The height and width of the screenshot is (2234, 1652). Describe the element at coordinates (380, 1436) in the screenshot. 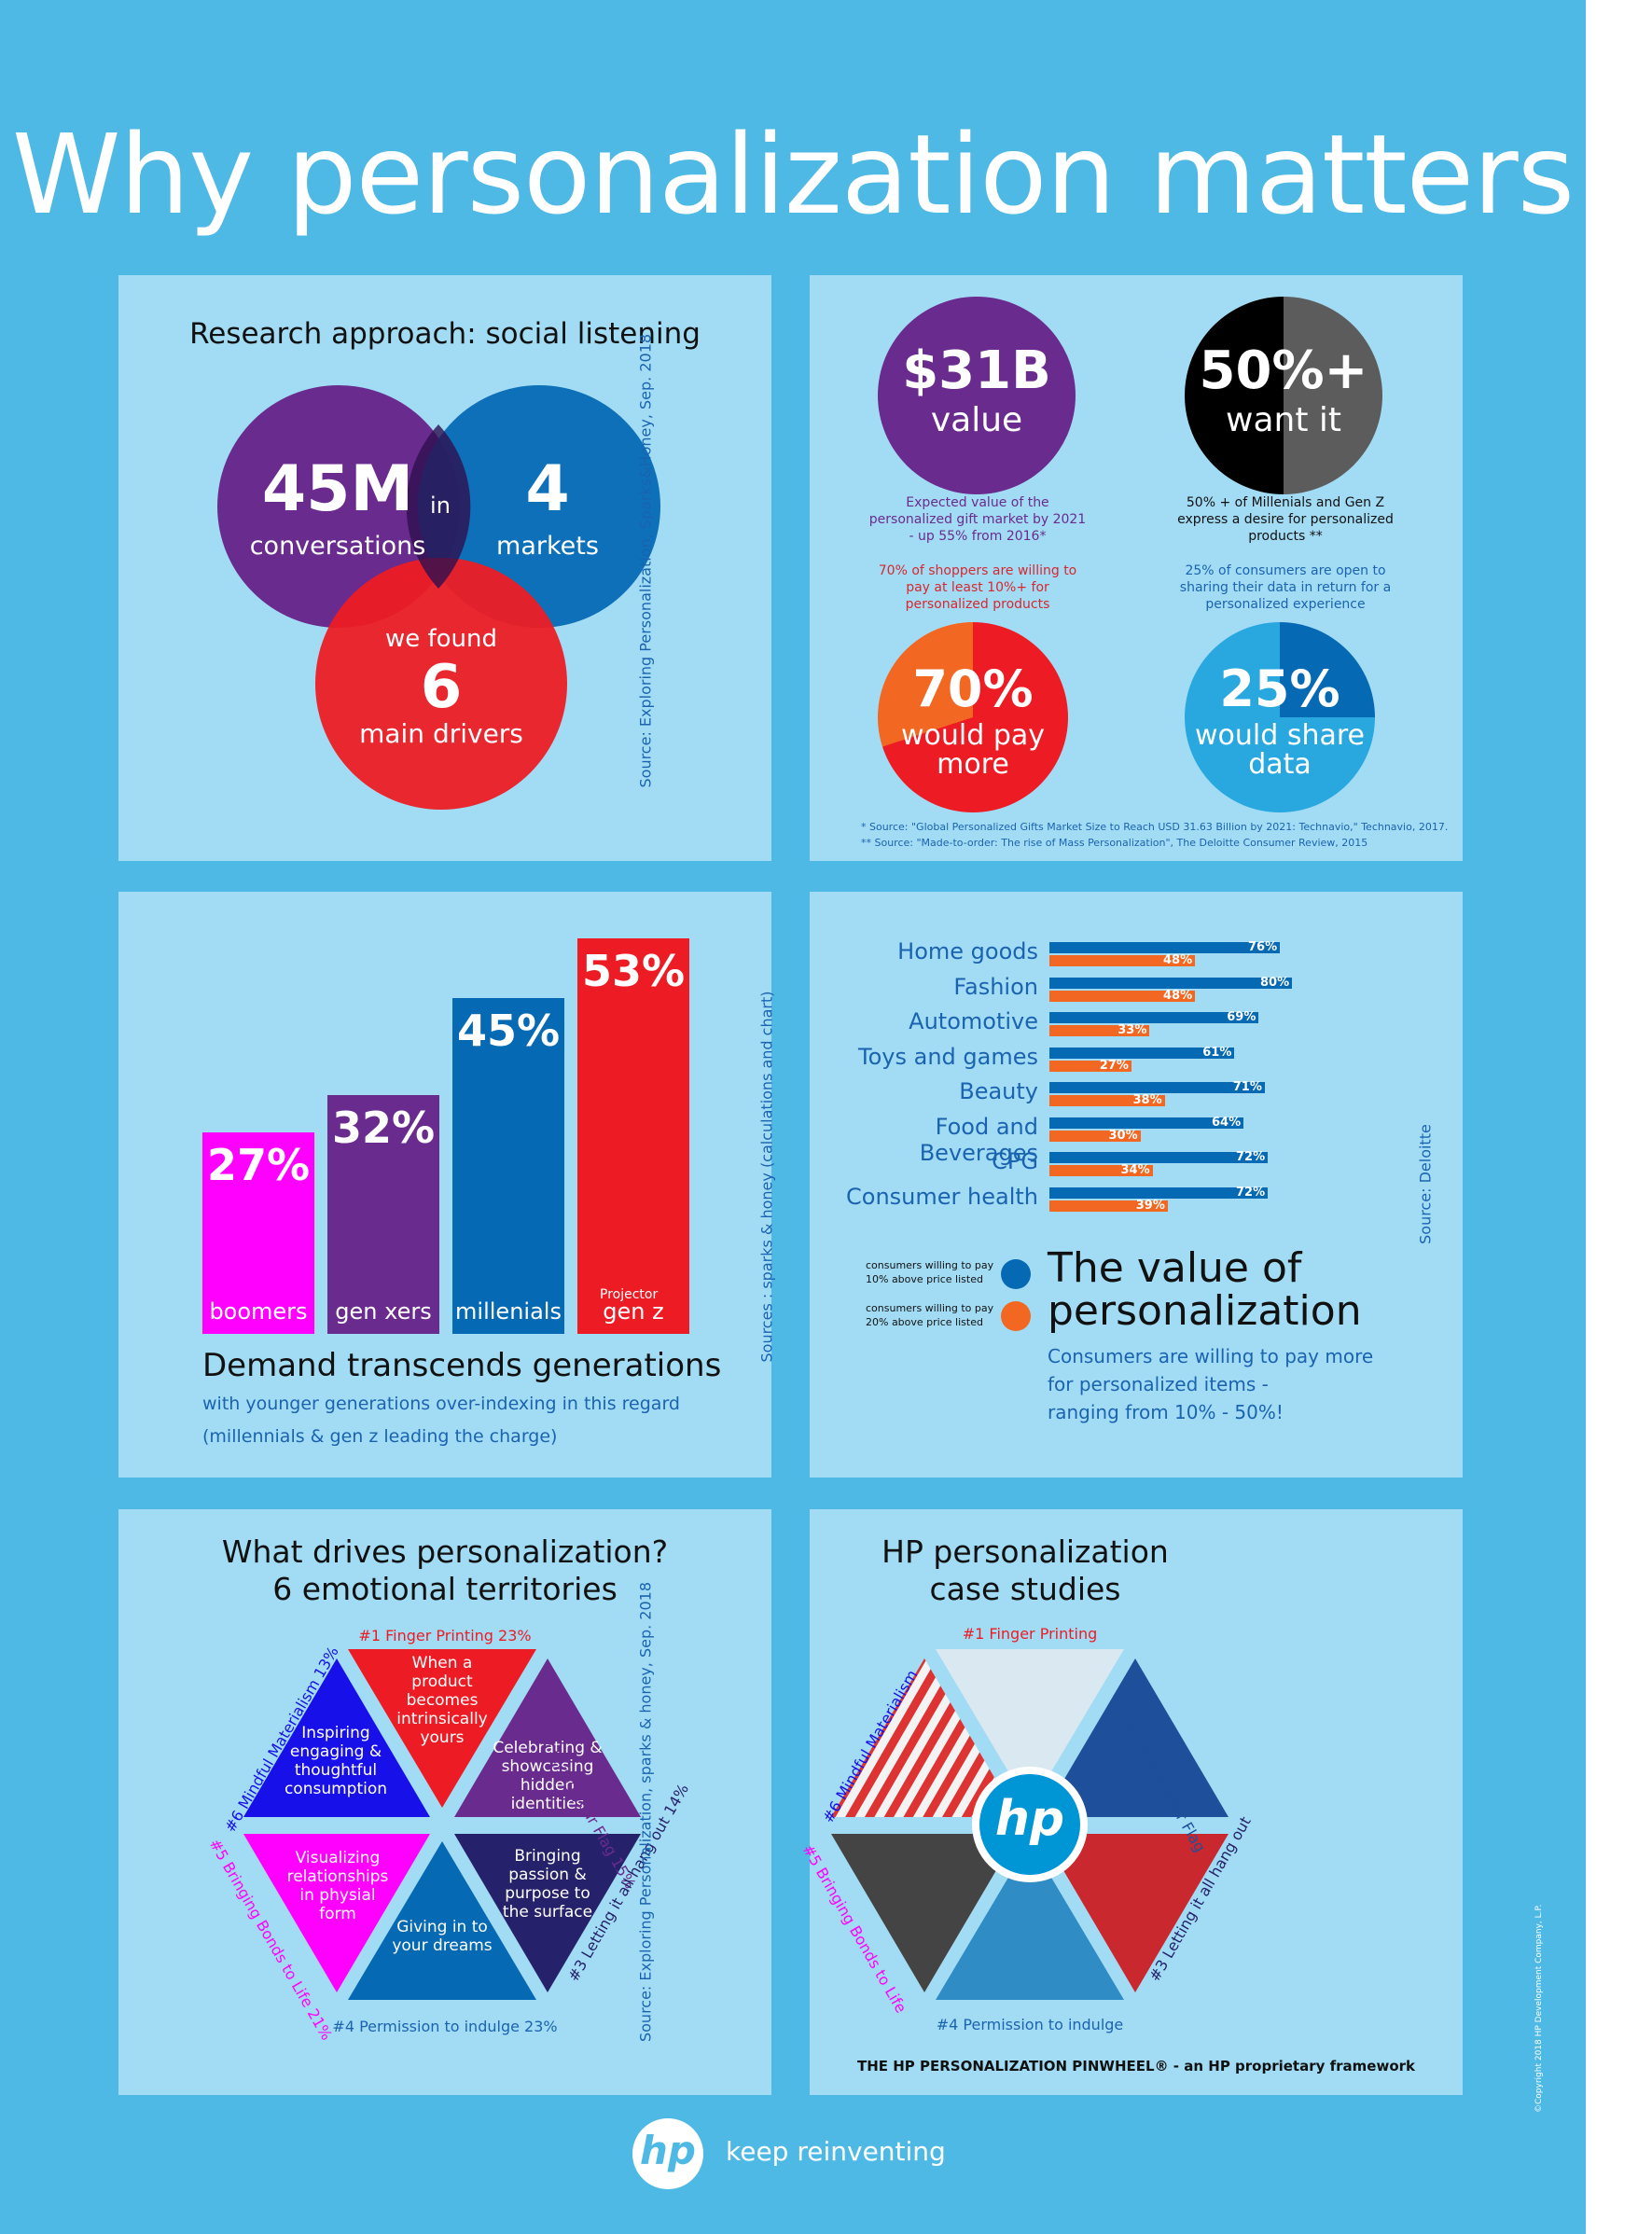

I see `generations-sub-2: (millennials & gen z leading the charge)` at that location.